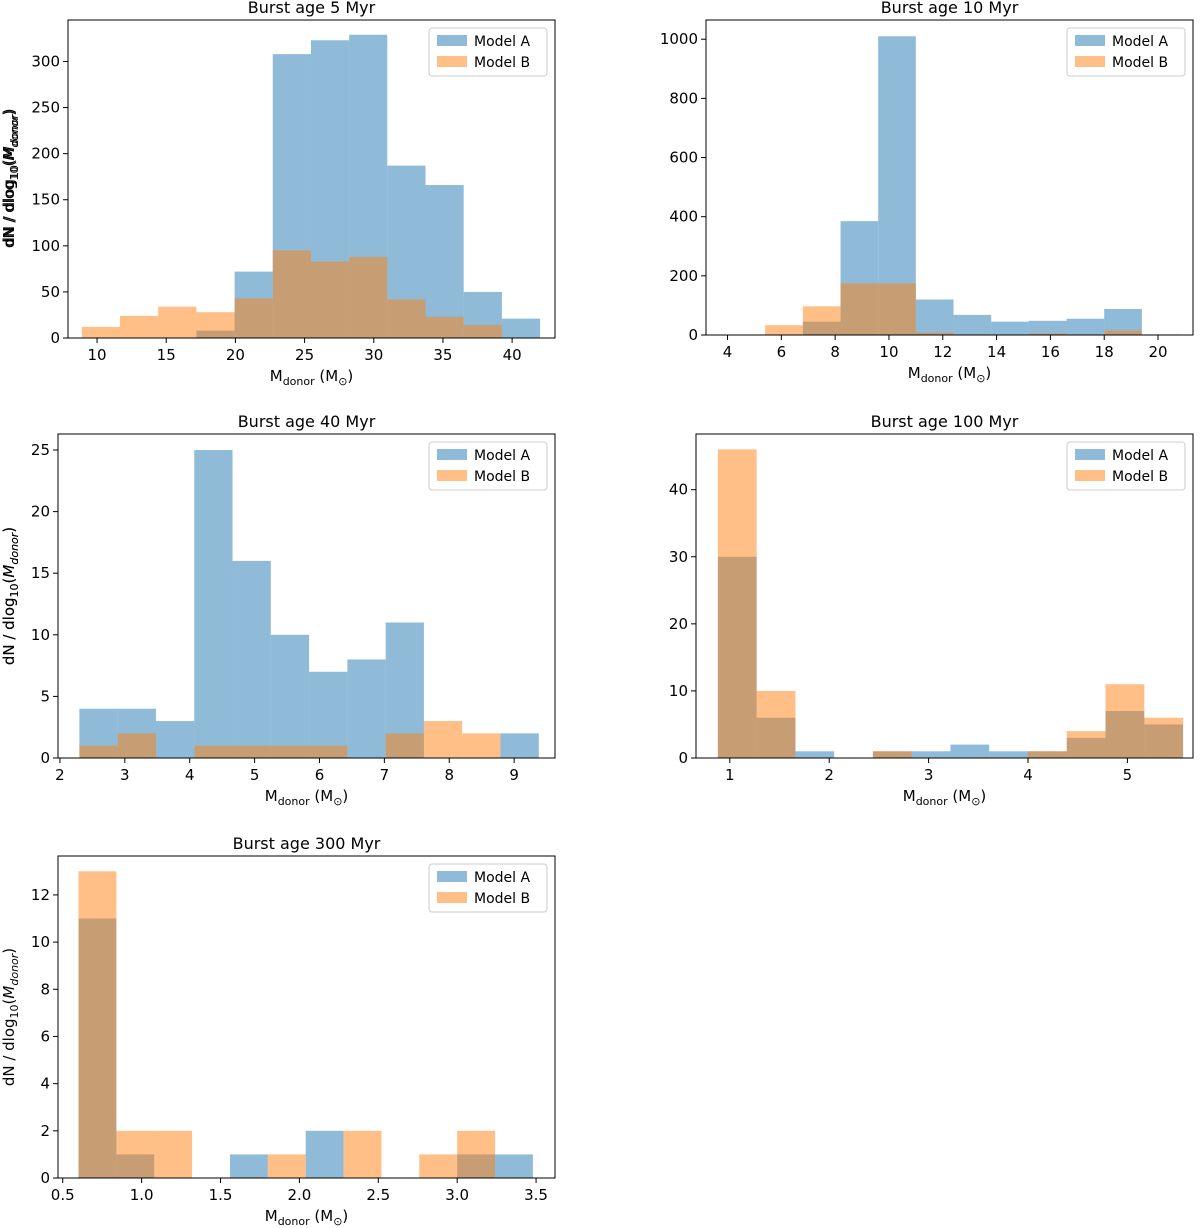 The width and height of the screenshot is (1200, 1228). I want to click on x-tick-label: 25, so click(304, 355).